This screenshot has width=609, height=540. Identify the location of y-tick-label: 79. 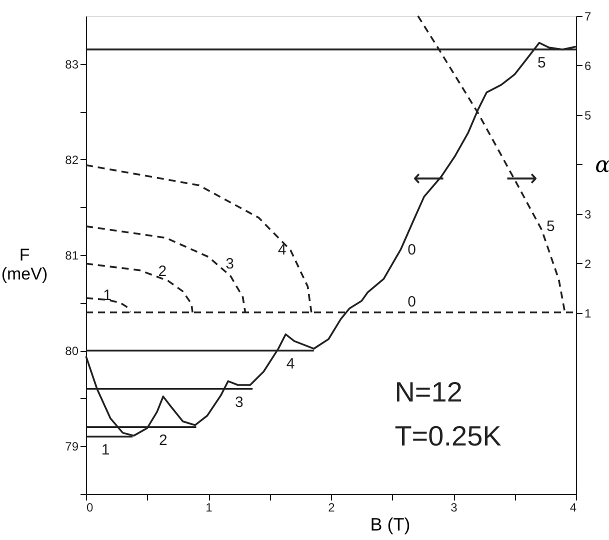
(72, 447).